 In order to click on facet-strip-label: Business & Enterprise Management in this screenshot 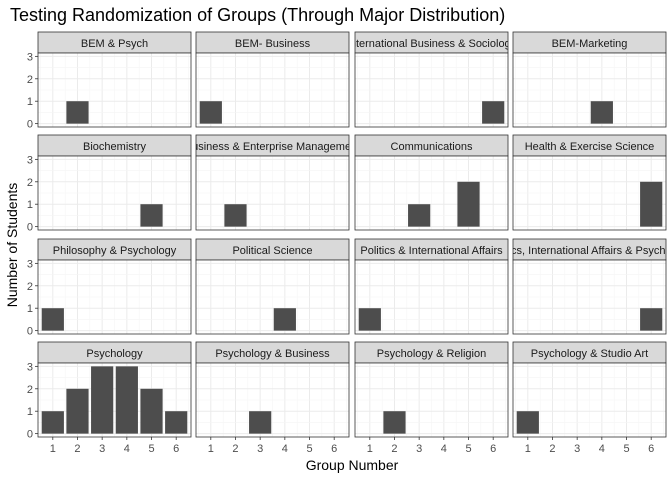, I will do `click(272, 147)`.